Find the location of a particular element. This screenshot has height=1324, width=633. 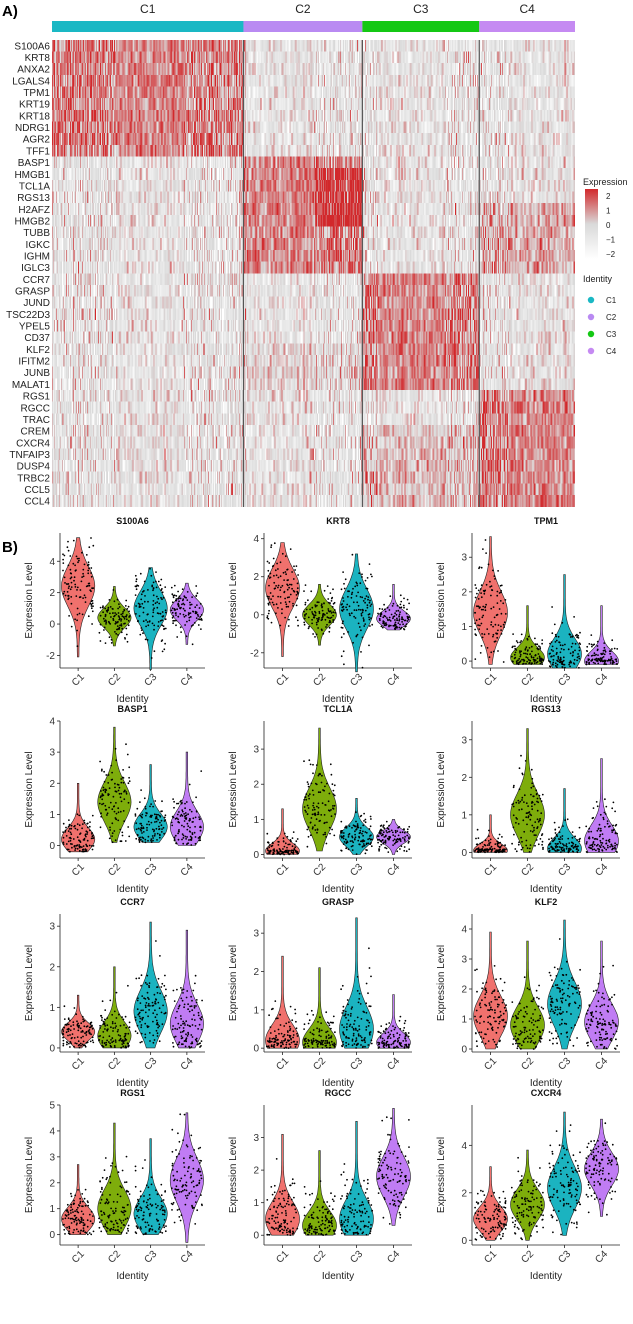

gene-label: IGHM is located at coordinates (37, 256).